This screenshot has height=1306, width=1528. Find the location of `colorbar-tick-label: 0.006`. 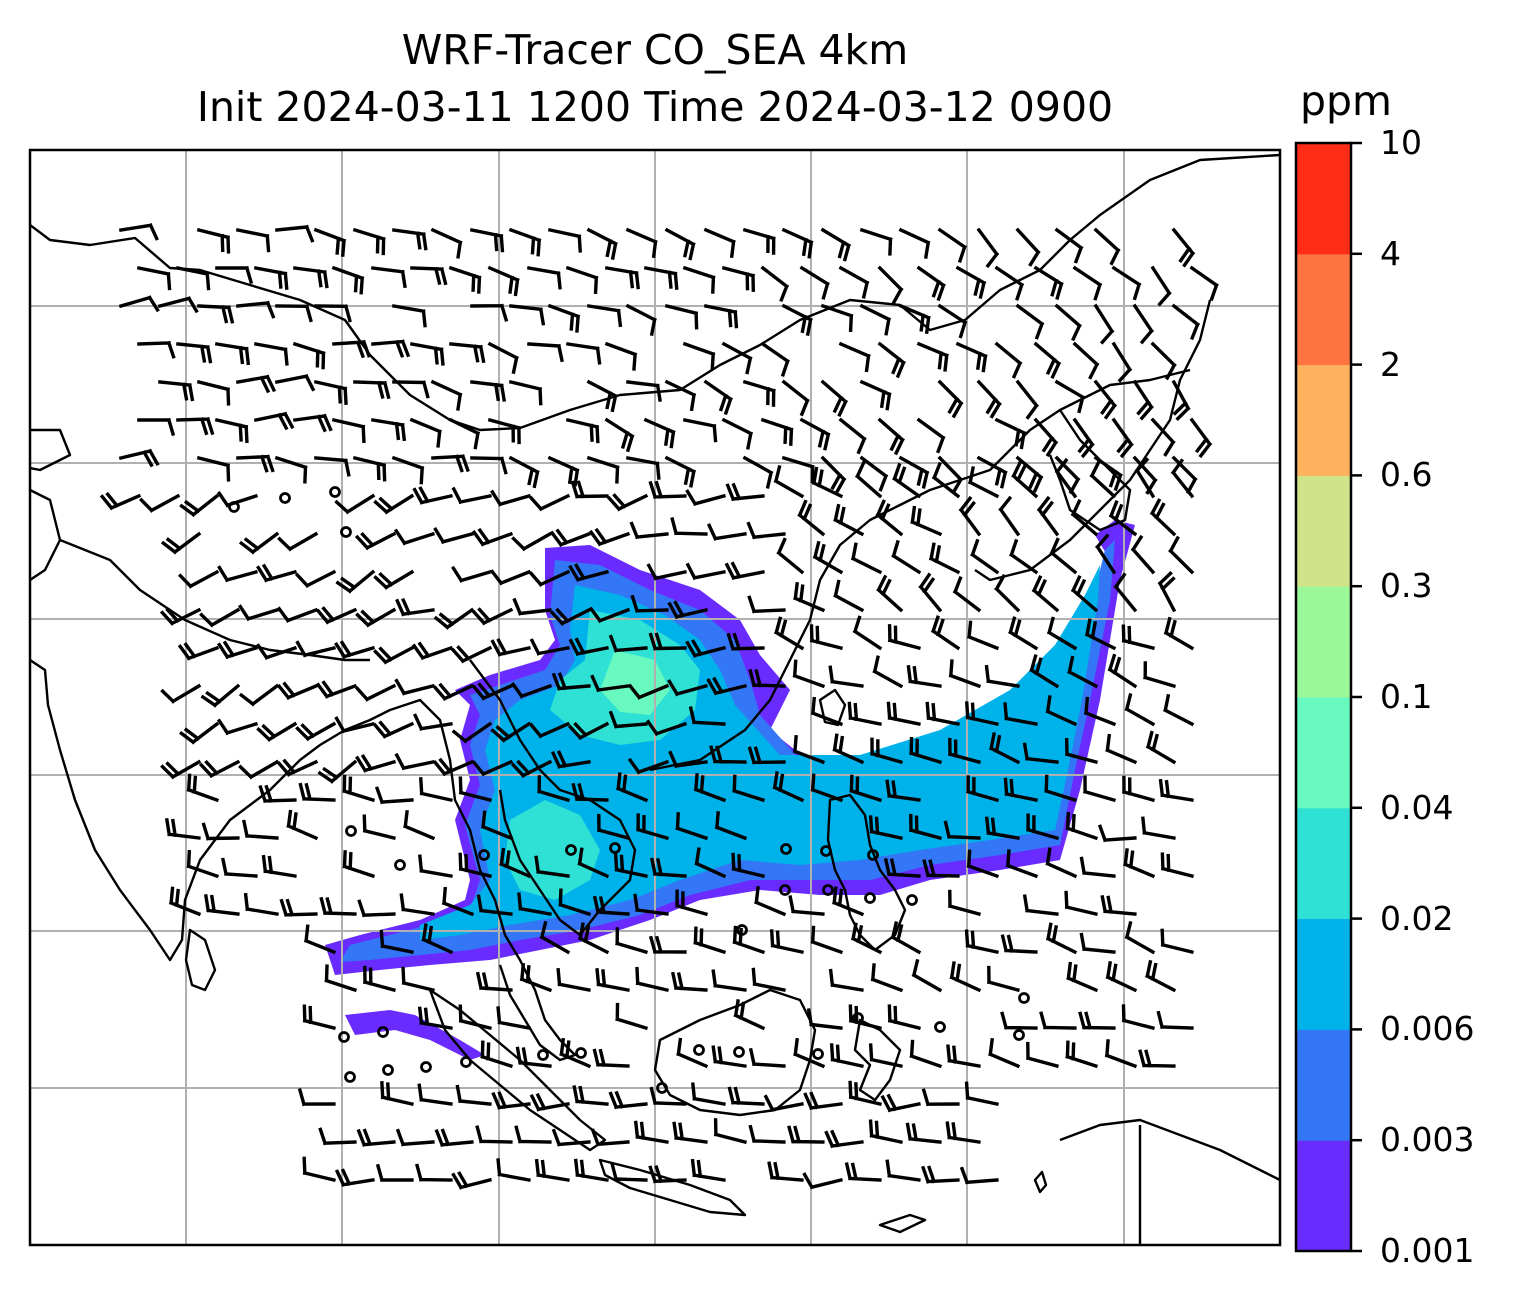

colorbar-tick-label: 0.006 is located at coordinates (1427, 1029).